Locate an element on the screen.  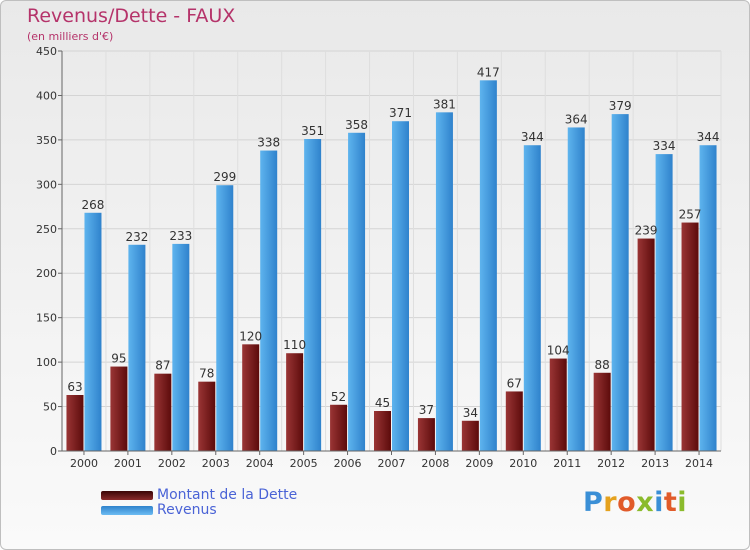
legend-swatch-revenus is located at coordinates (127, 510).